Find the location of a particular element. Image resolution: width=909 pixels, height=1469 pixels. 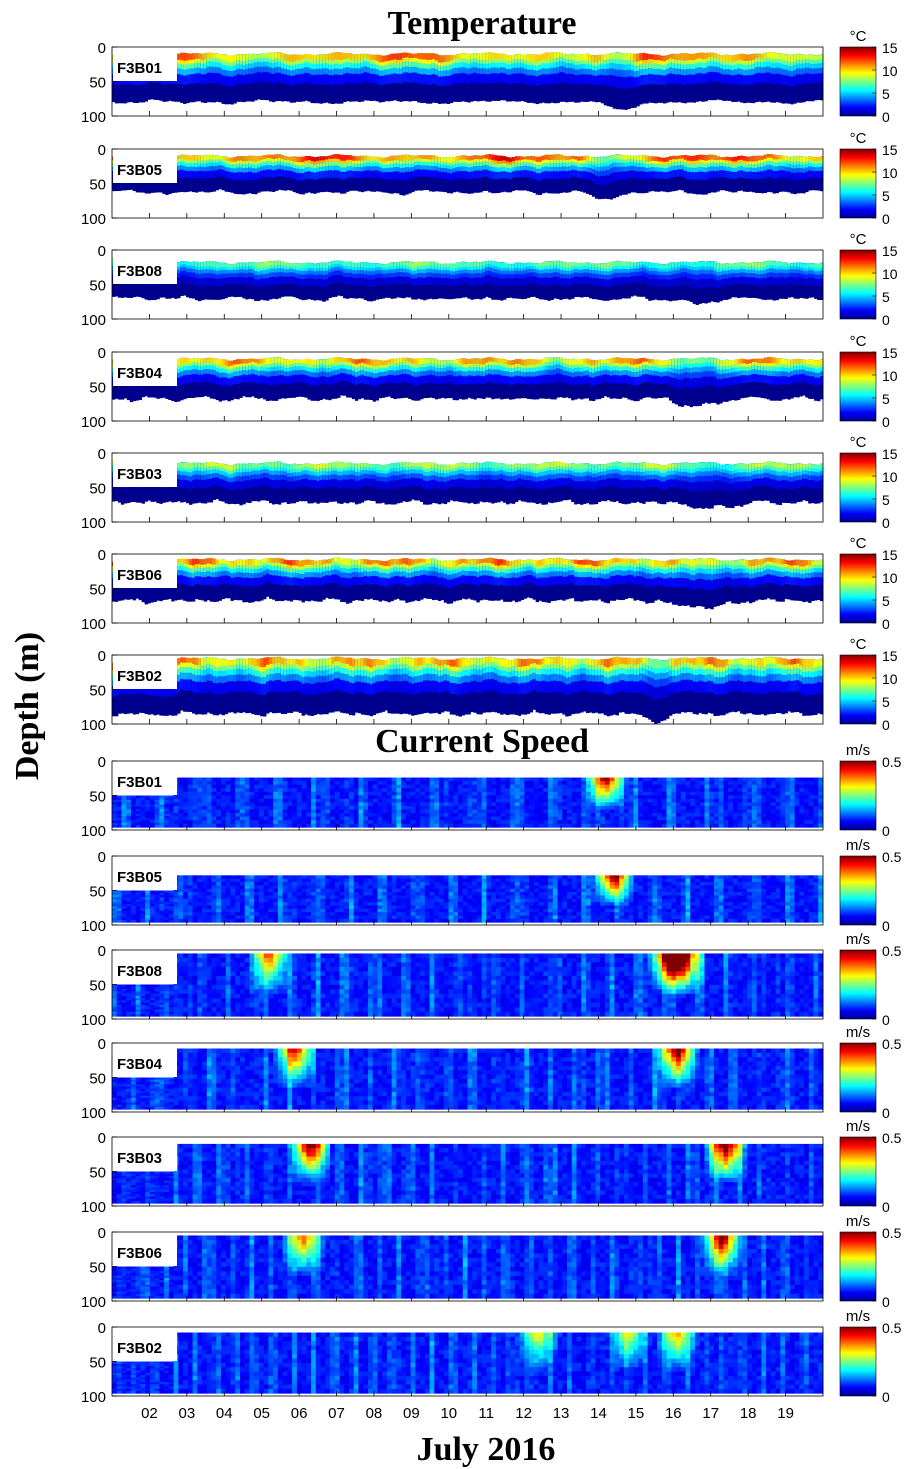

y-tick-label: 50 is located at coordinates (97, 286).